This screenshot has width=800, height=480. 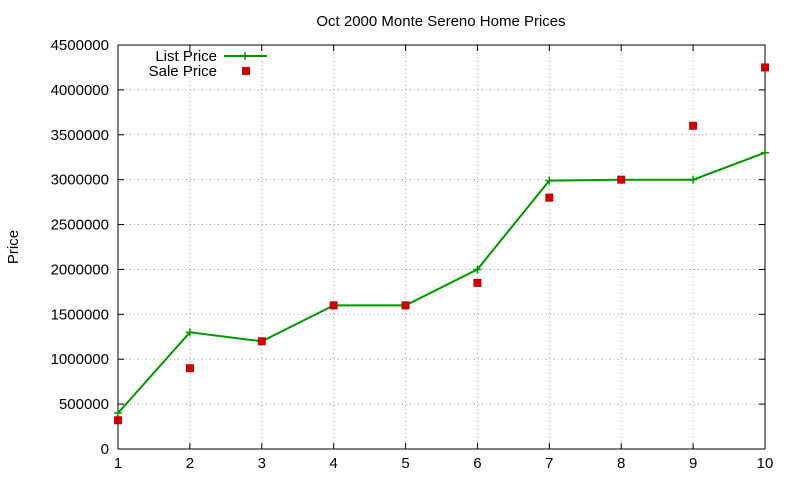 I want to click on legend: List Price Sale Price, so click(x=208, y=64).